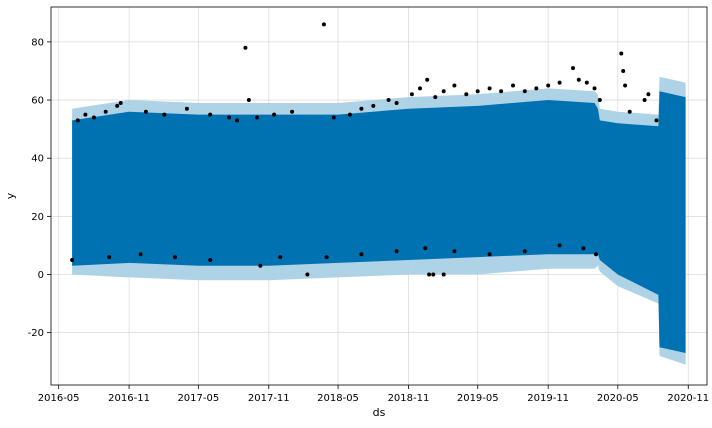 The width and height of the screenshot is (712, 428). What do you see at coordinates (379, 412) in the screenshot?
I see `x-axis-label: ds` at bounding box center [379, 412].